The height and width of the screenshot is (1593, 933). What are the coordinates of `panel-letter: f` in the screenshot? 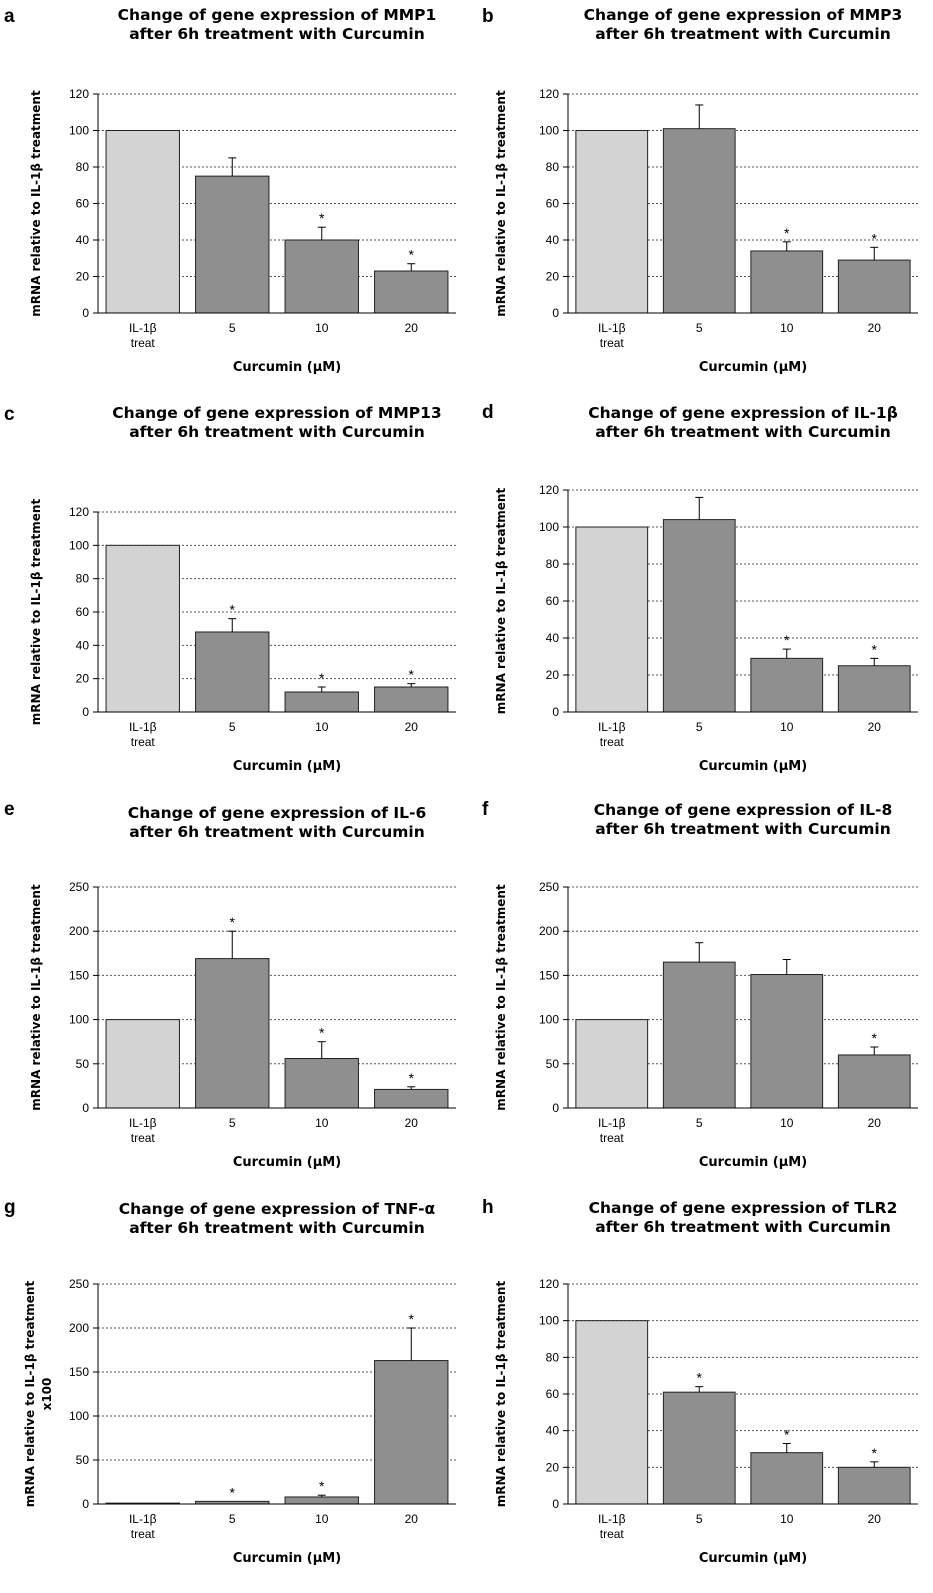 It's located at (485, 809).